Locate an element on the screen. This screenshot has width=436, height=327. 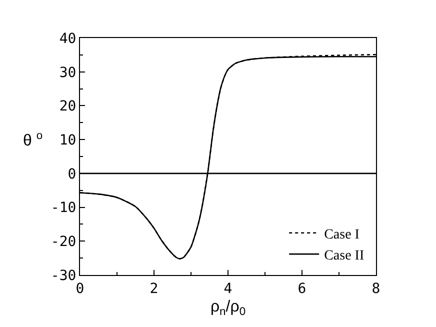
x-axis-title: ρ$_{n}$/ρ$_{0}$ is located at coordinates (228, 308).